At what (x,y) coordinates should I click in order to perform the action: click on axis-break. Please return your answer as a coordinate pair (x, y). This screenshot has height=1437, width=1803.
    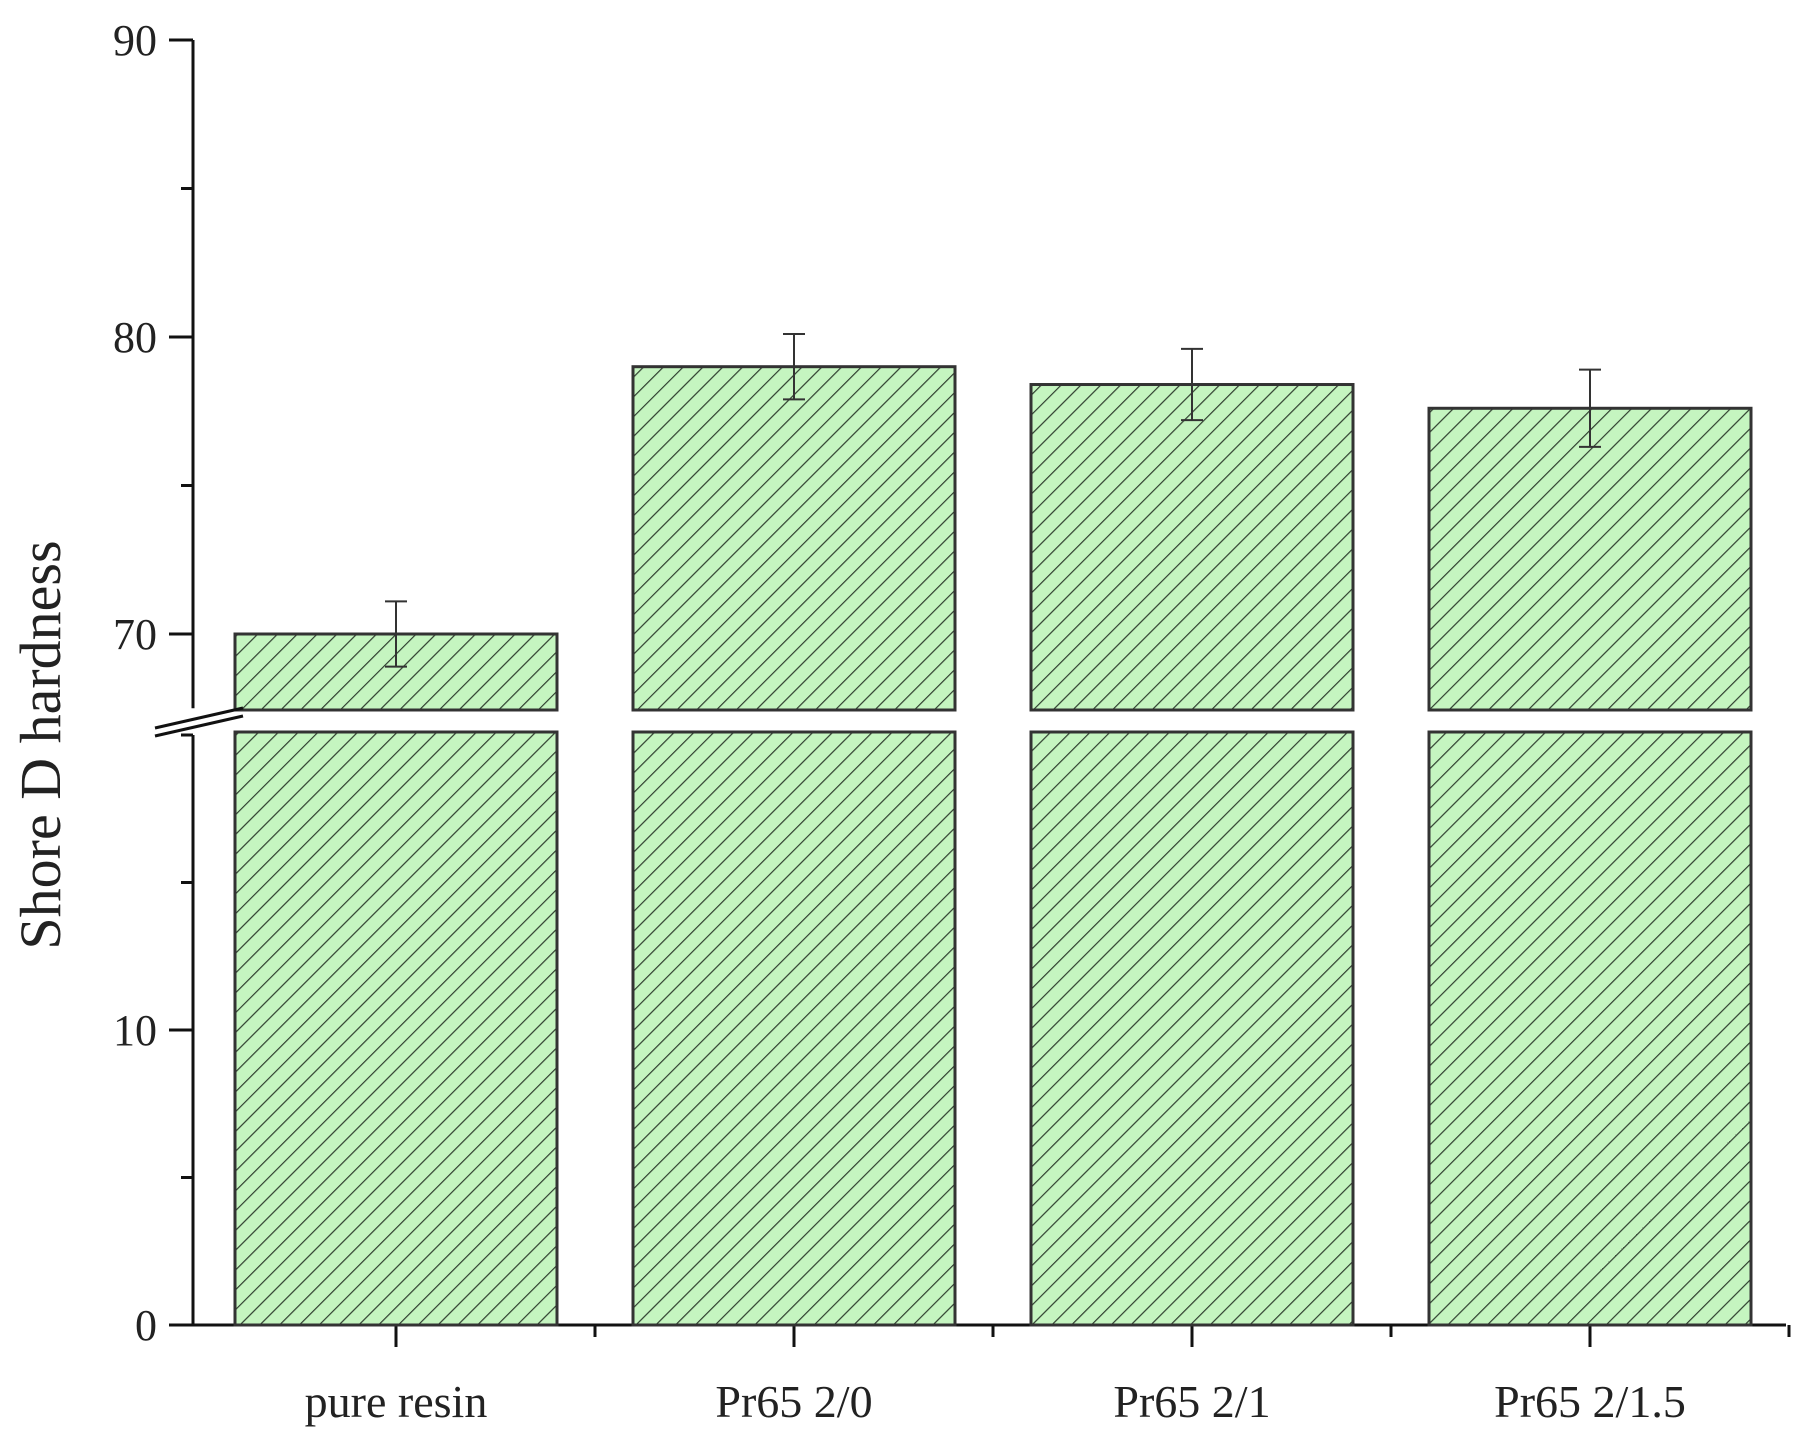
    Looking at the image, I should click on (969, 722).